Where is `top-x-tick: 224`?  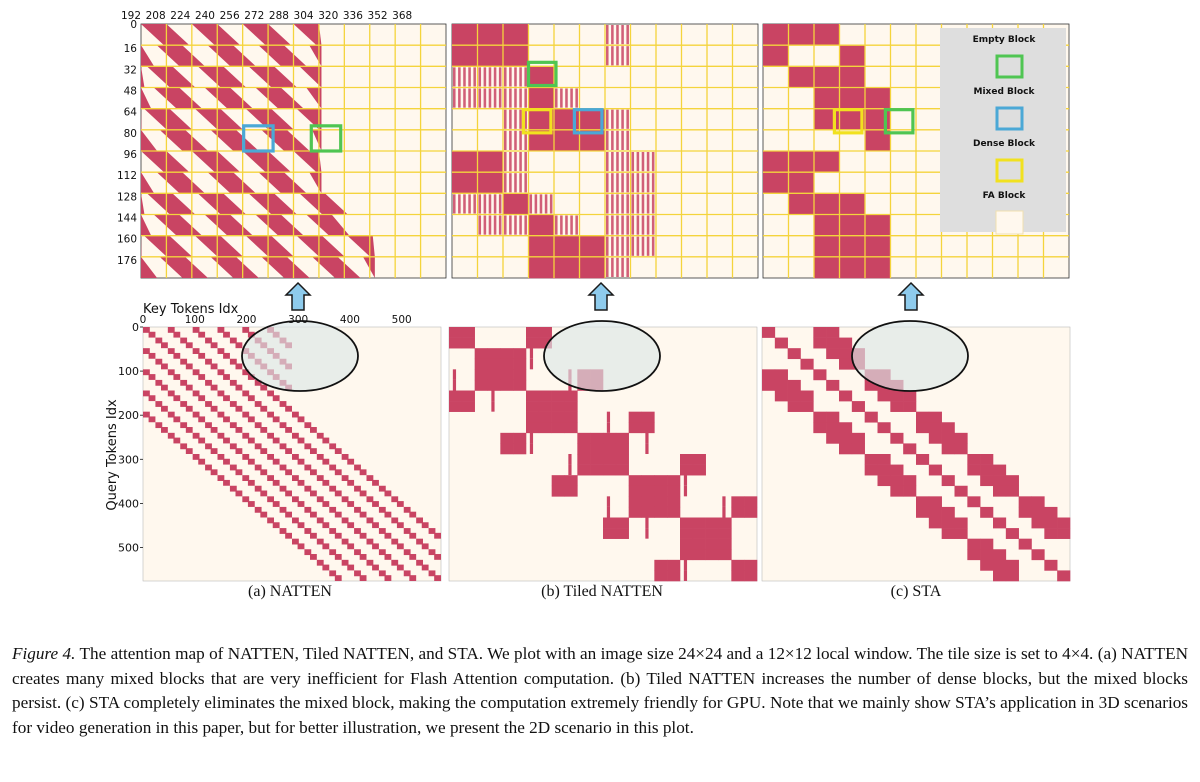
top-x-tick: 224 is located at coordinates (180, 16).